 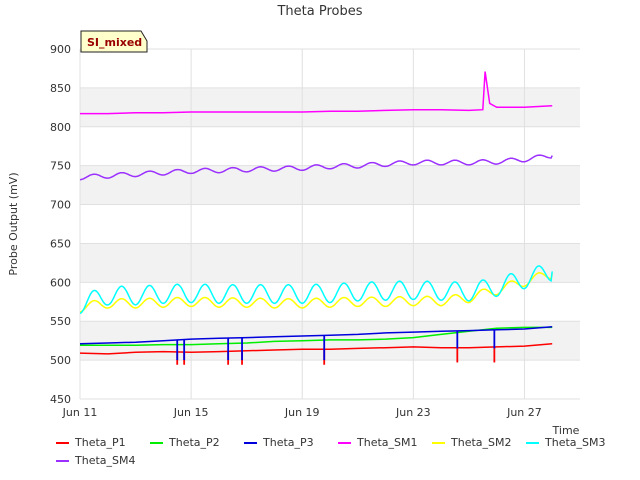 What do you see at coordinates (60, 399) in the screenshot?
I see `y-tick-label: 450` at bounding box center [60, 399].